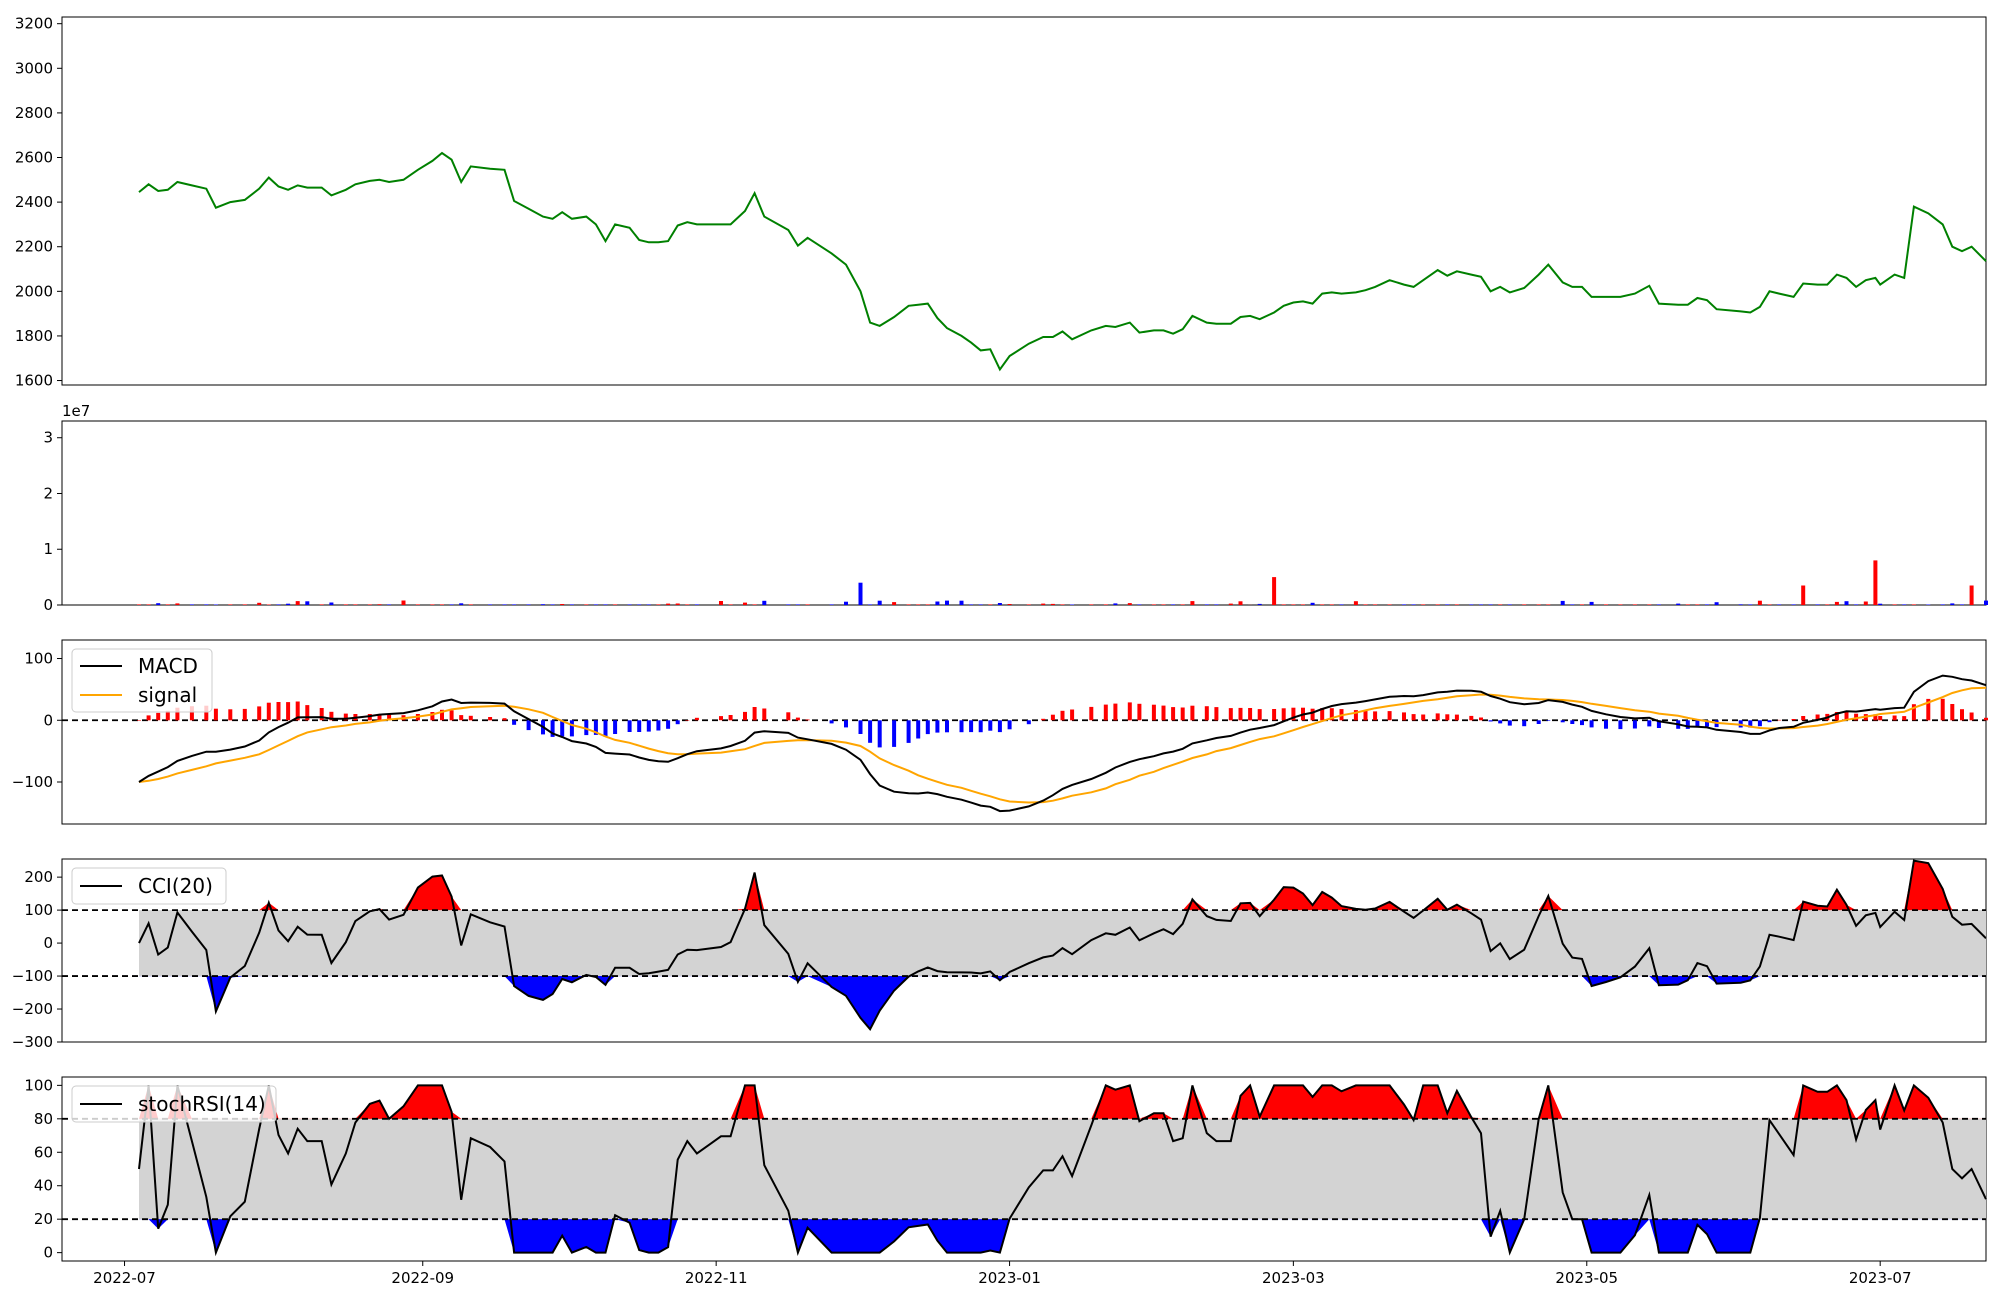 The image size is (2000, 1300). I want to click on price-yticks: 1600 1800 2000 2200 2400 2600 2800 3000 3200, so click(38, 202).